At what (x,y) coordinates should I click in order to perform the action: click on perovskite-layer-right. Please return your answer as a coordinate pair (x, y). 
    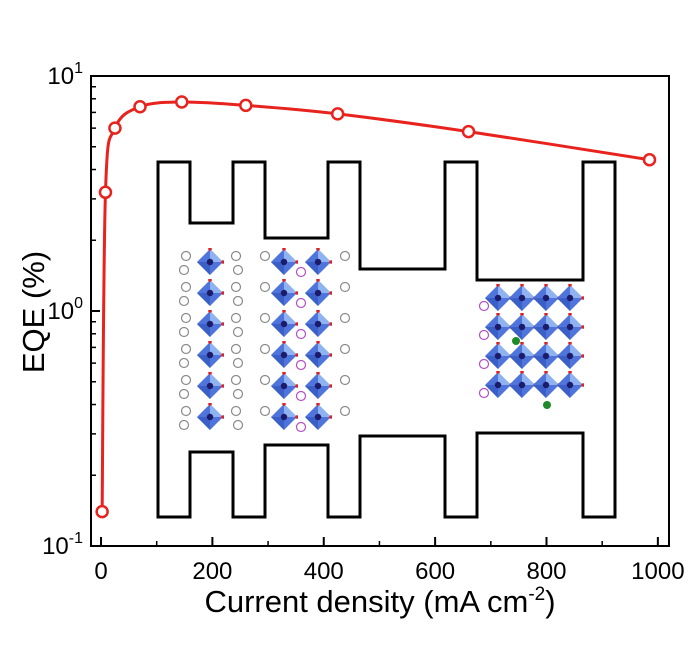
    Looking at the image, I should click on (531, 341).